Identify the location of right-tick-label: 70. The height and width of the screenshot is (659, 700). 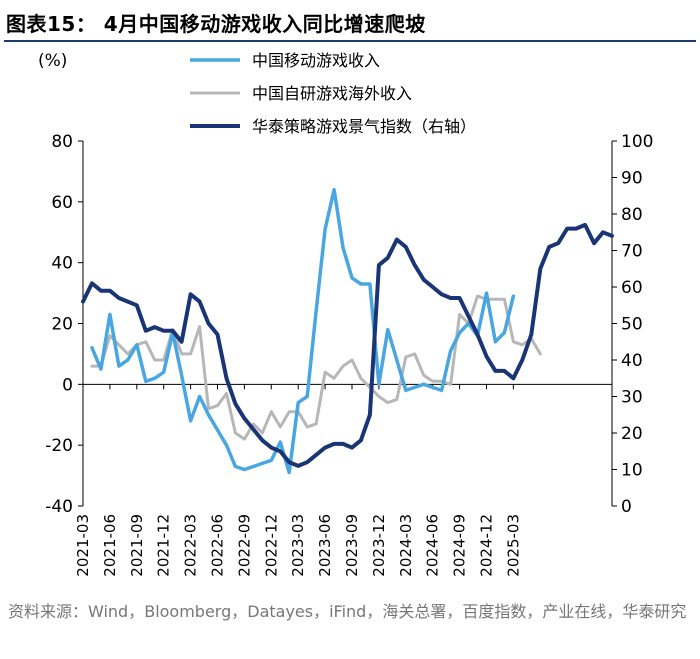
(632, 252).